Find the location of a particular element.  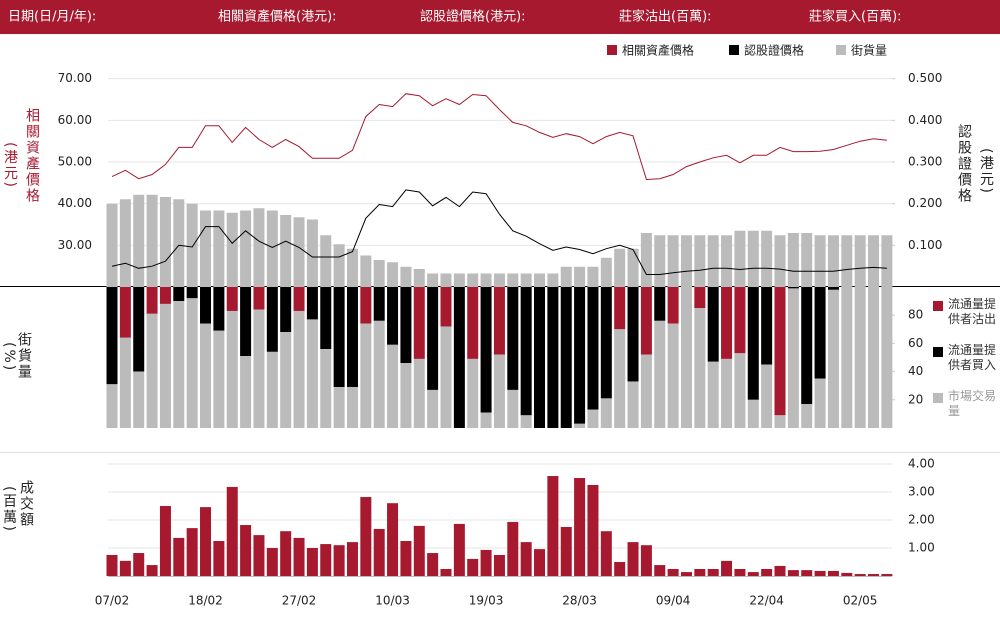

x-tick-label: 02/05 is located at coordinates (860, 601).